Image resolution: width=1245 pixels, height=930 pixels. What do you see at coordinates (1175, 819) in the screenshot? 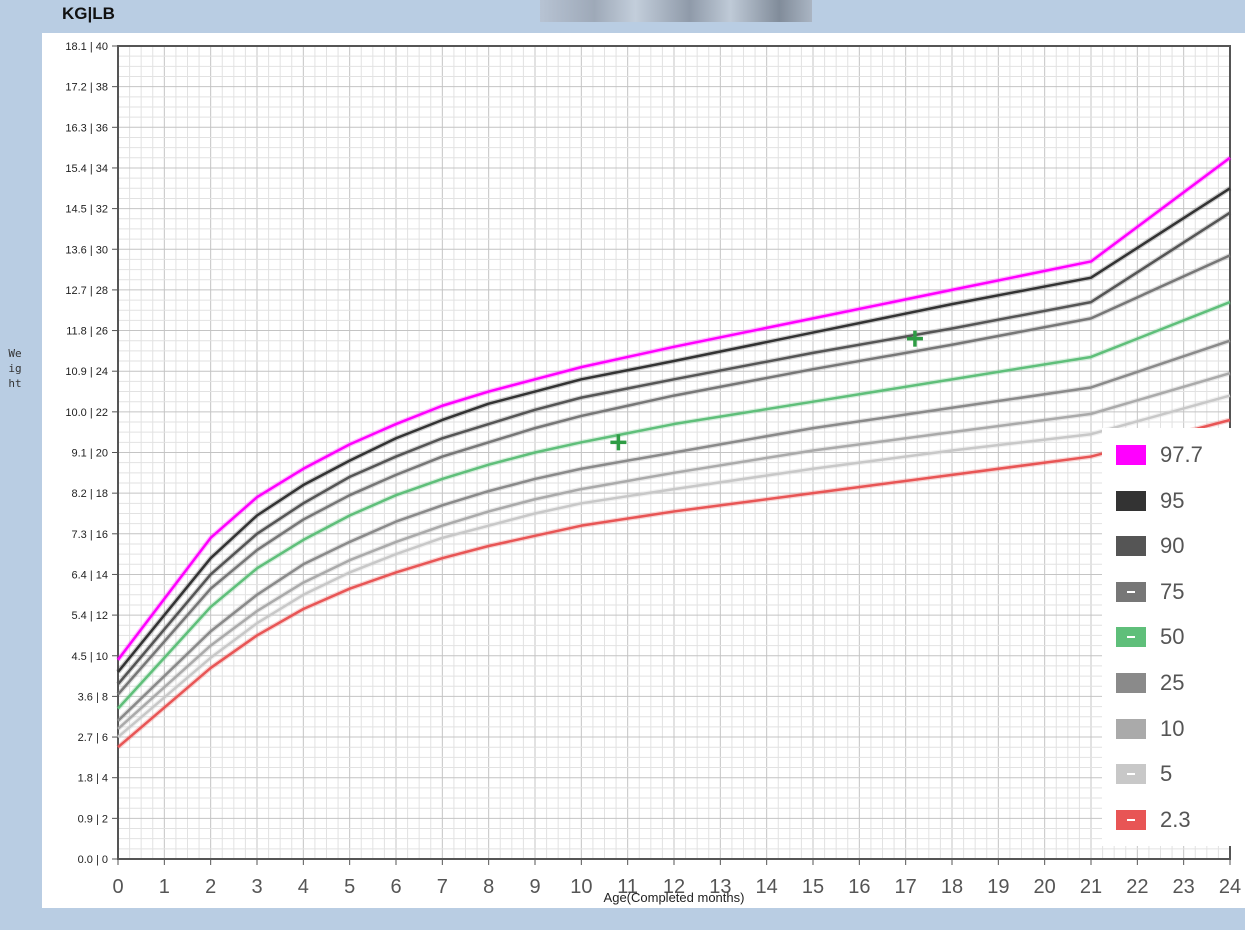
I see `legend-label: 2.3` at bounding box center [1175, 819].